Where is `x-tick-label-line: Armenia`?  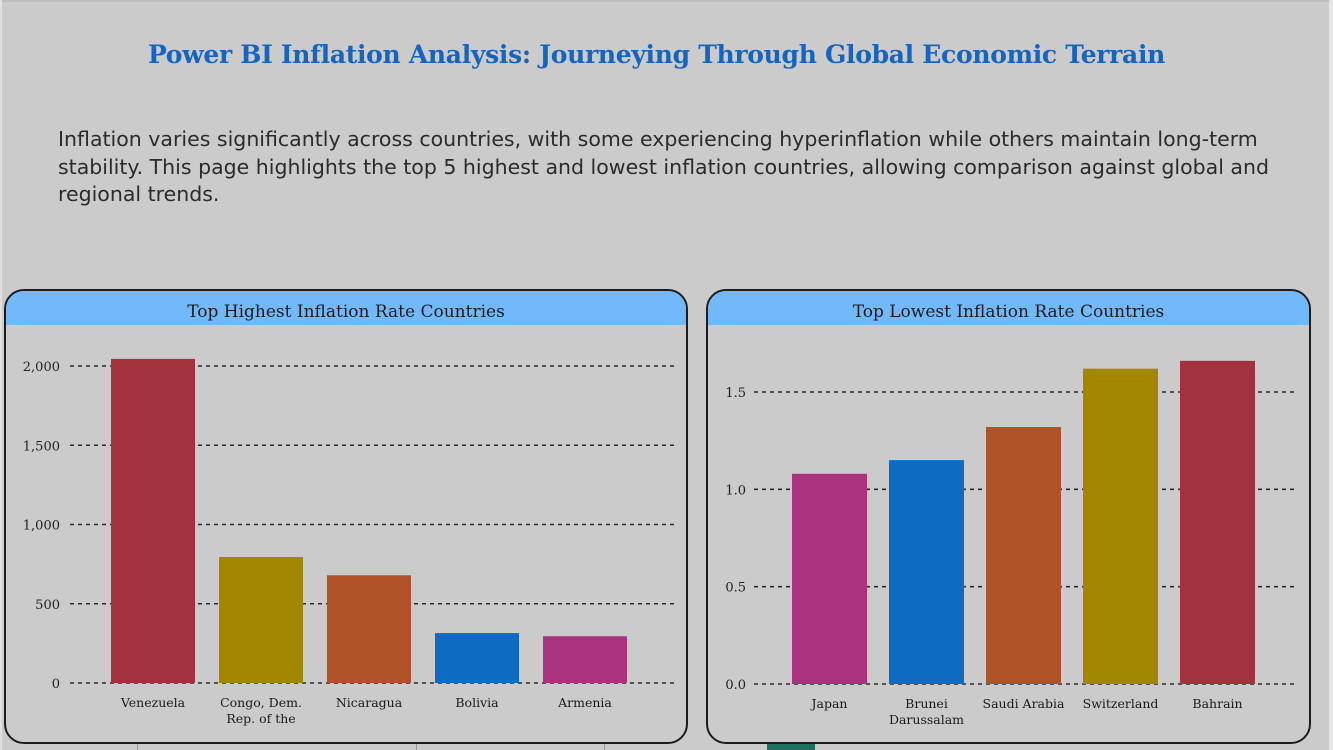 x-tick-label-line: Armenia is located at coordinates (584, 702).